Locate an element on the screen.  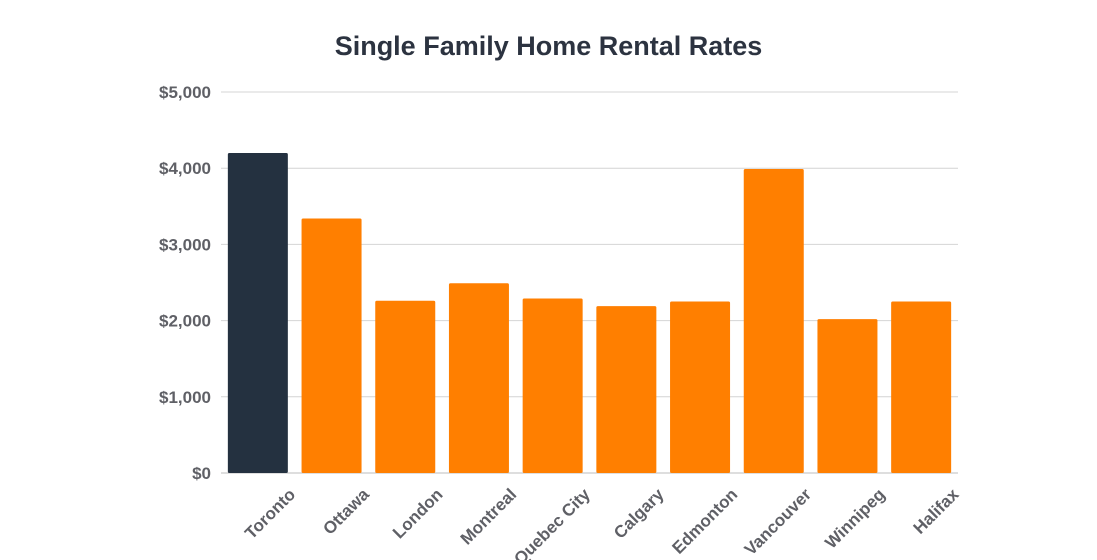
x-tick-label: Toronto is located at coordinates (270, 514).